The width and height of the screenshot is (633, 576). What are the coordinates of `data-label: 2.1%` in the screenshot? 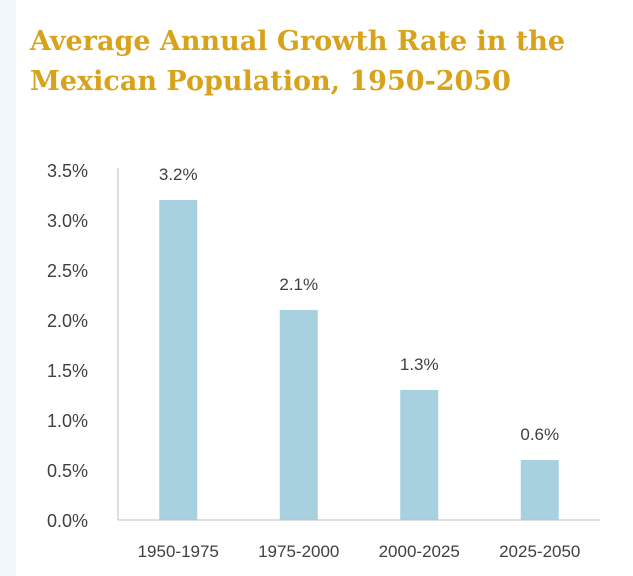 It's located at (298, 284).